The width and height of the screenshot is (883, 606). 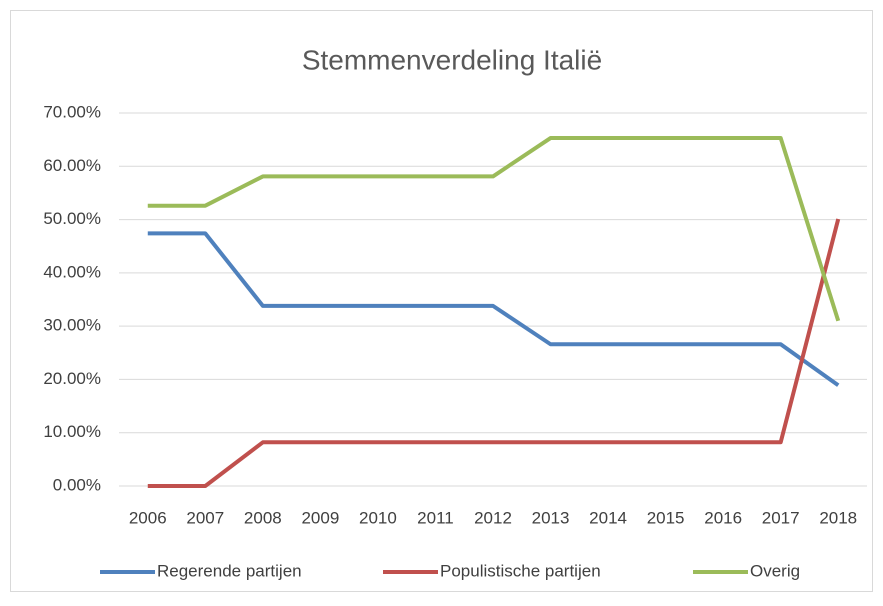 I want to click on legend-label: Overig, so click(x=775, y=570).